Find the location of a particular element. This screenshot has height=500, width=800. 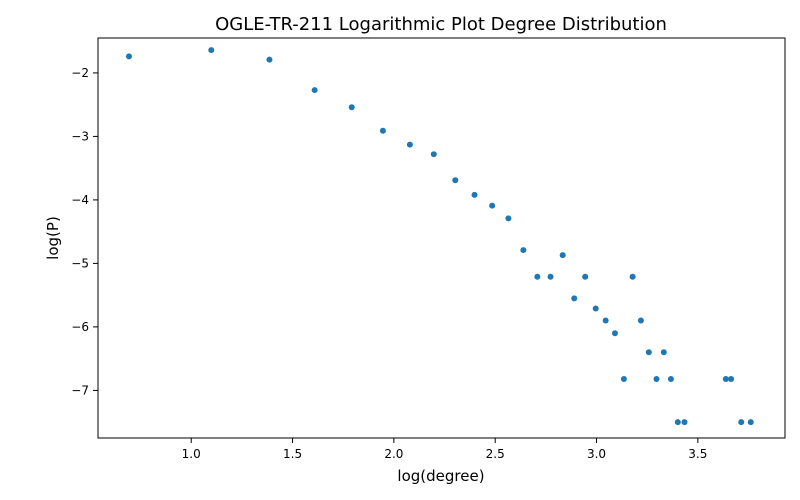

y-axis-label: log(P) is located at coordinates (53, 238).